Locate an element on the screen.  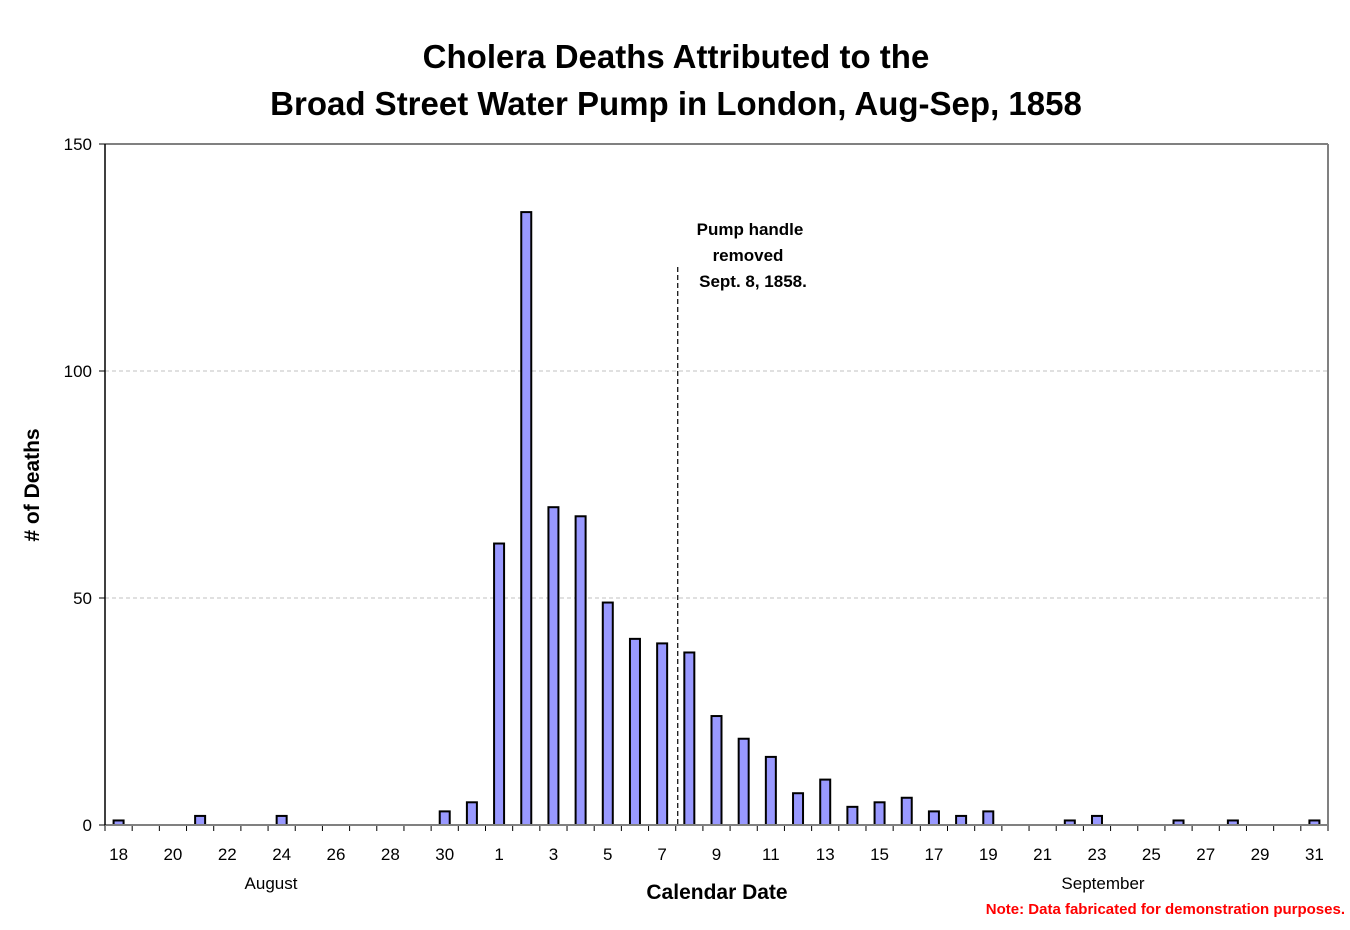
x-axis-title: Calendar Date is located at coordinates (716, 892).